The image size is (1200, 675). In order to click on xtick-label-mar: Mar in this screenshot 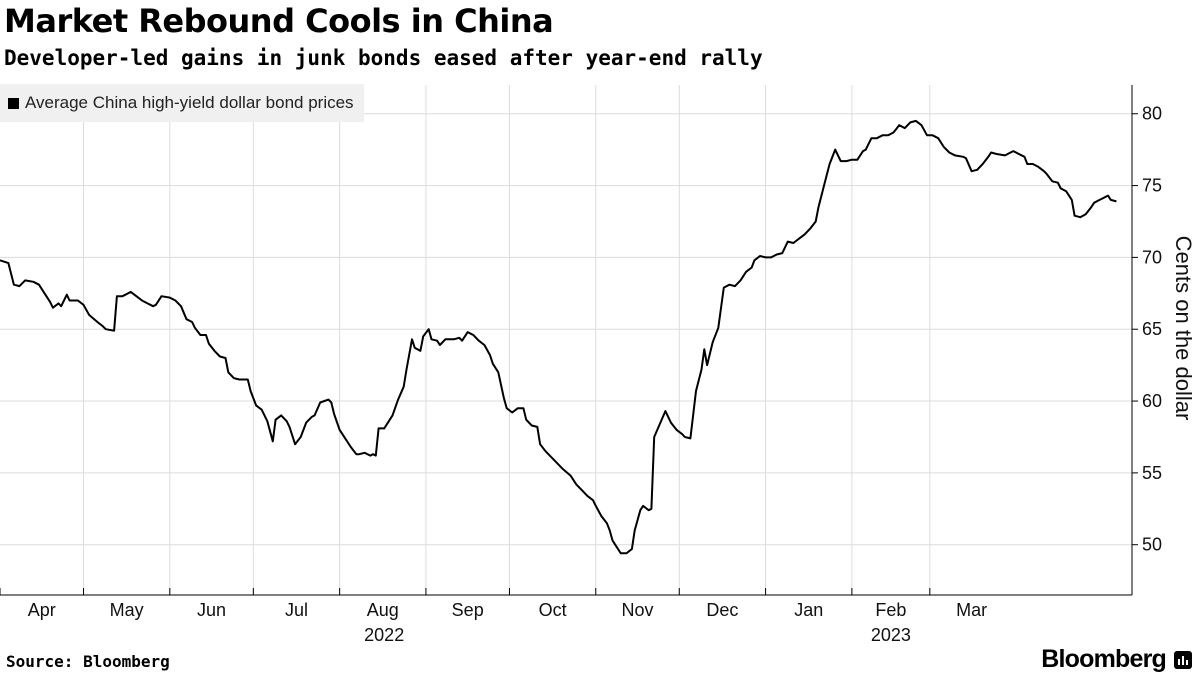, I will do `click(971, 610)`.